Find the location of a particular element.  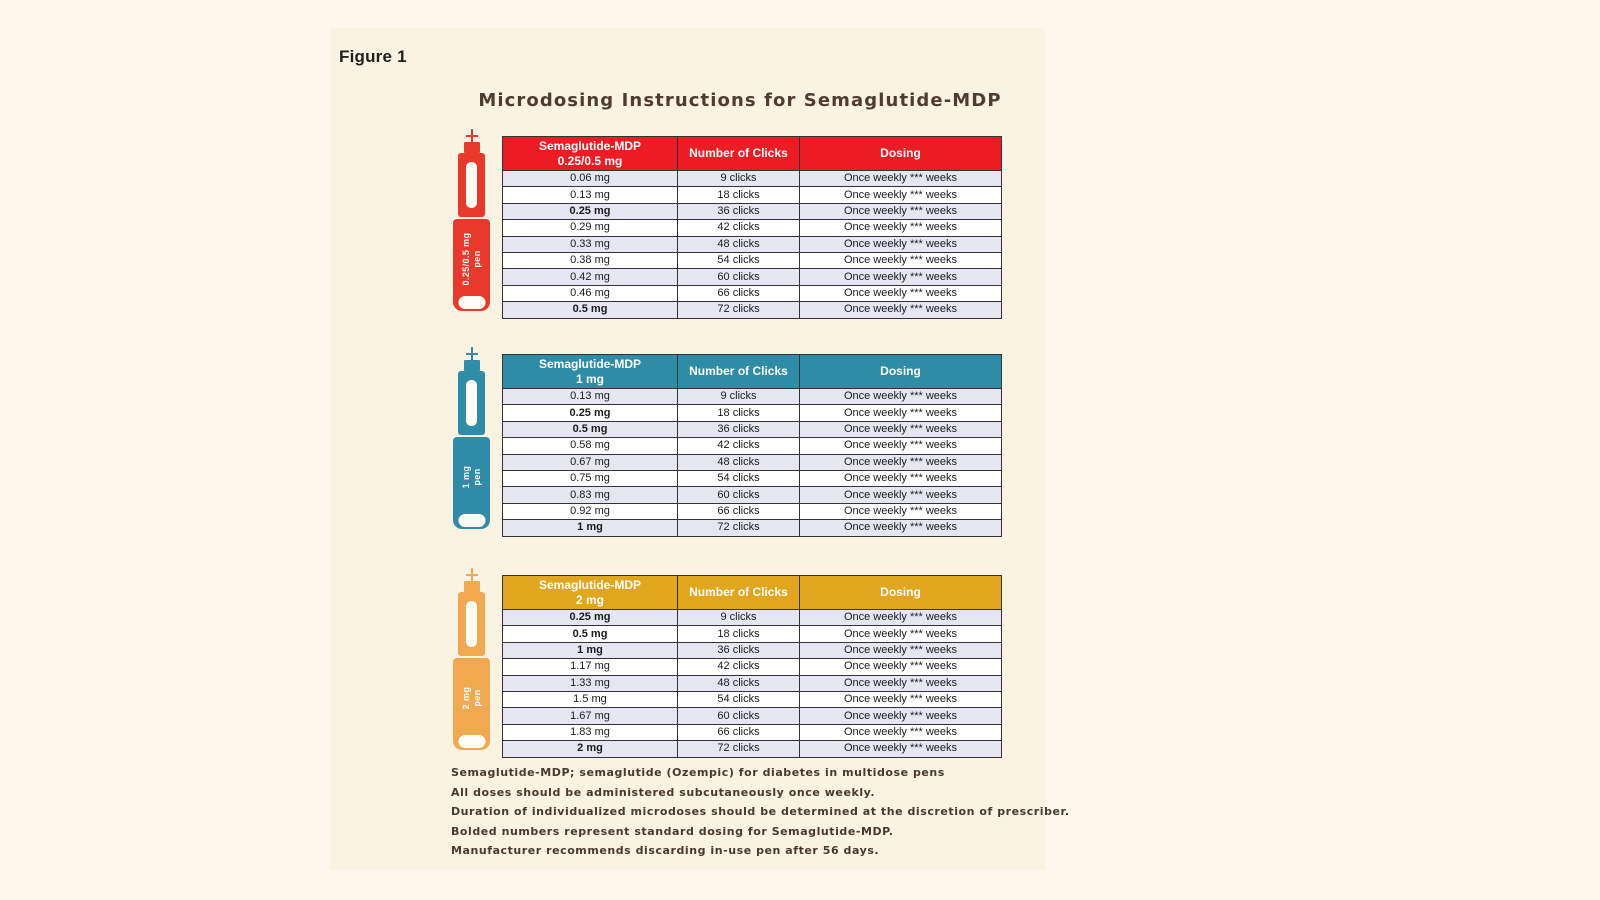

table-row: 0.25 mg 9 clicks Once weekly *** weeks is located at coordinates (752, 617).